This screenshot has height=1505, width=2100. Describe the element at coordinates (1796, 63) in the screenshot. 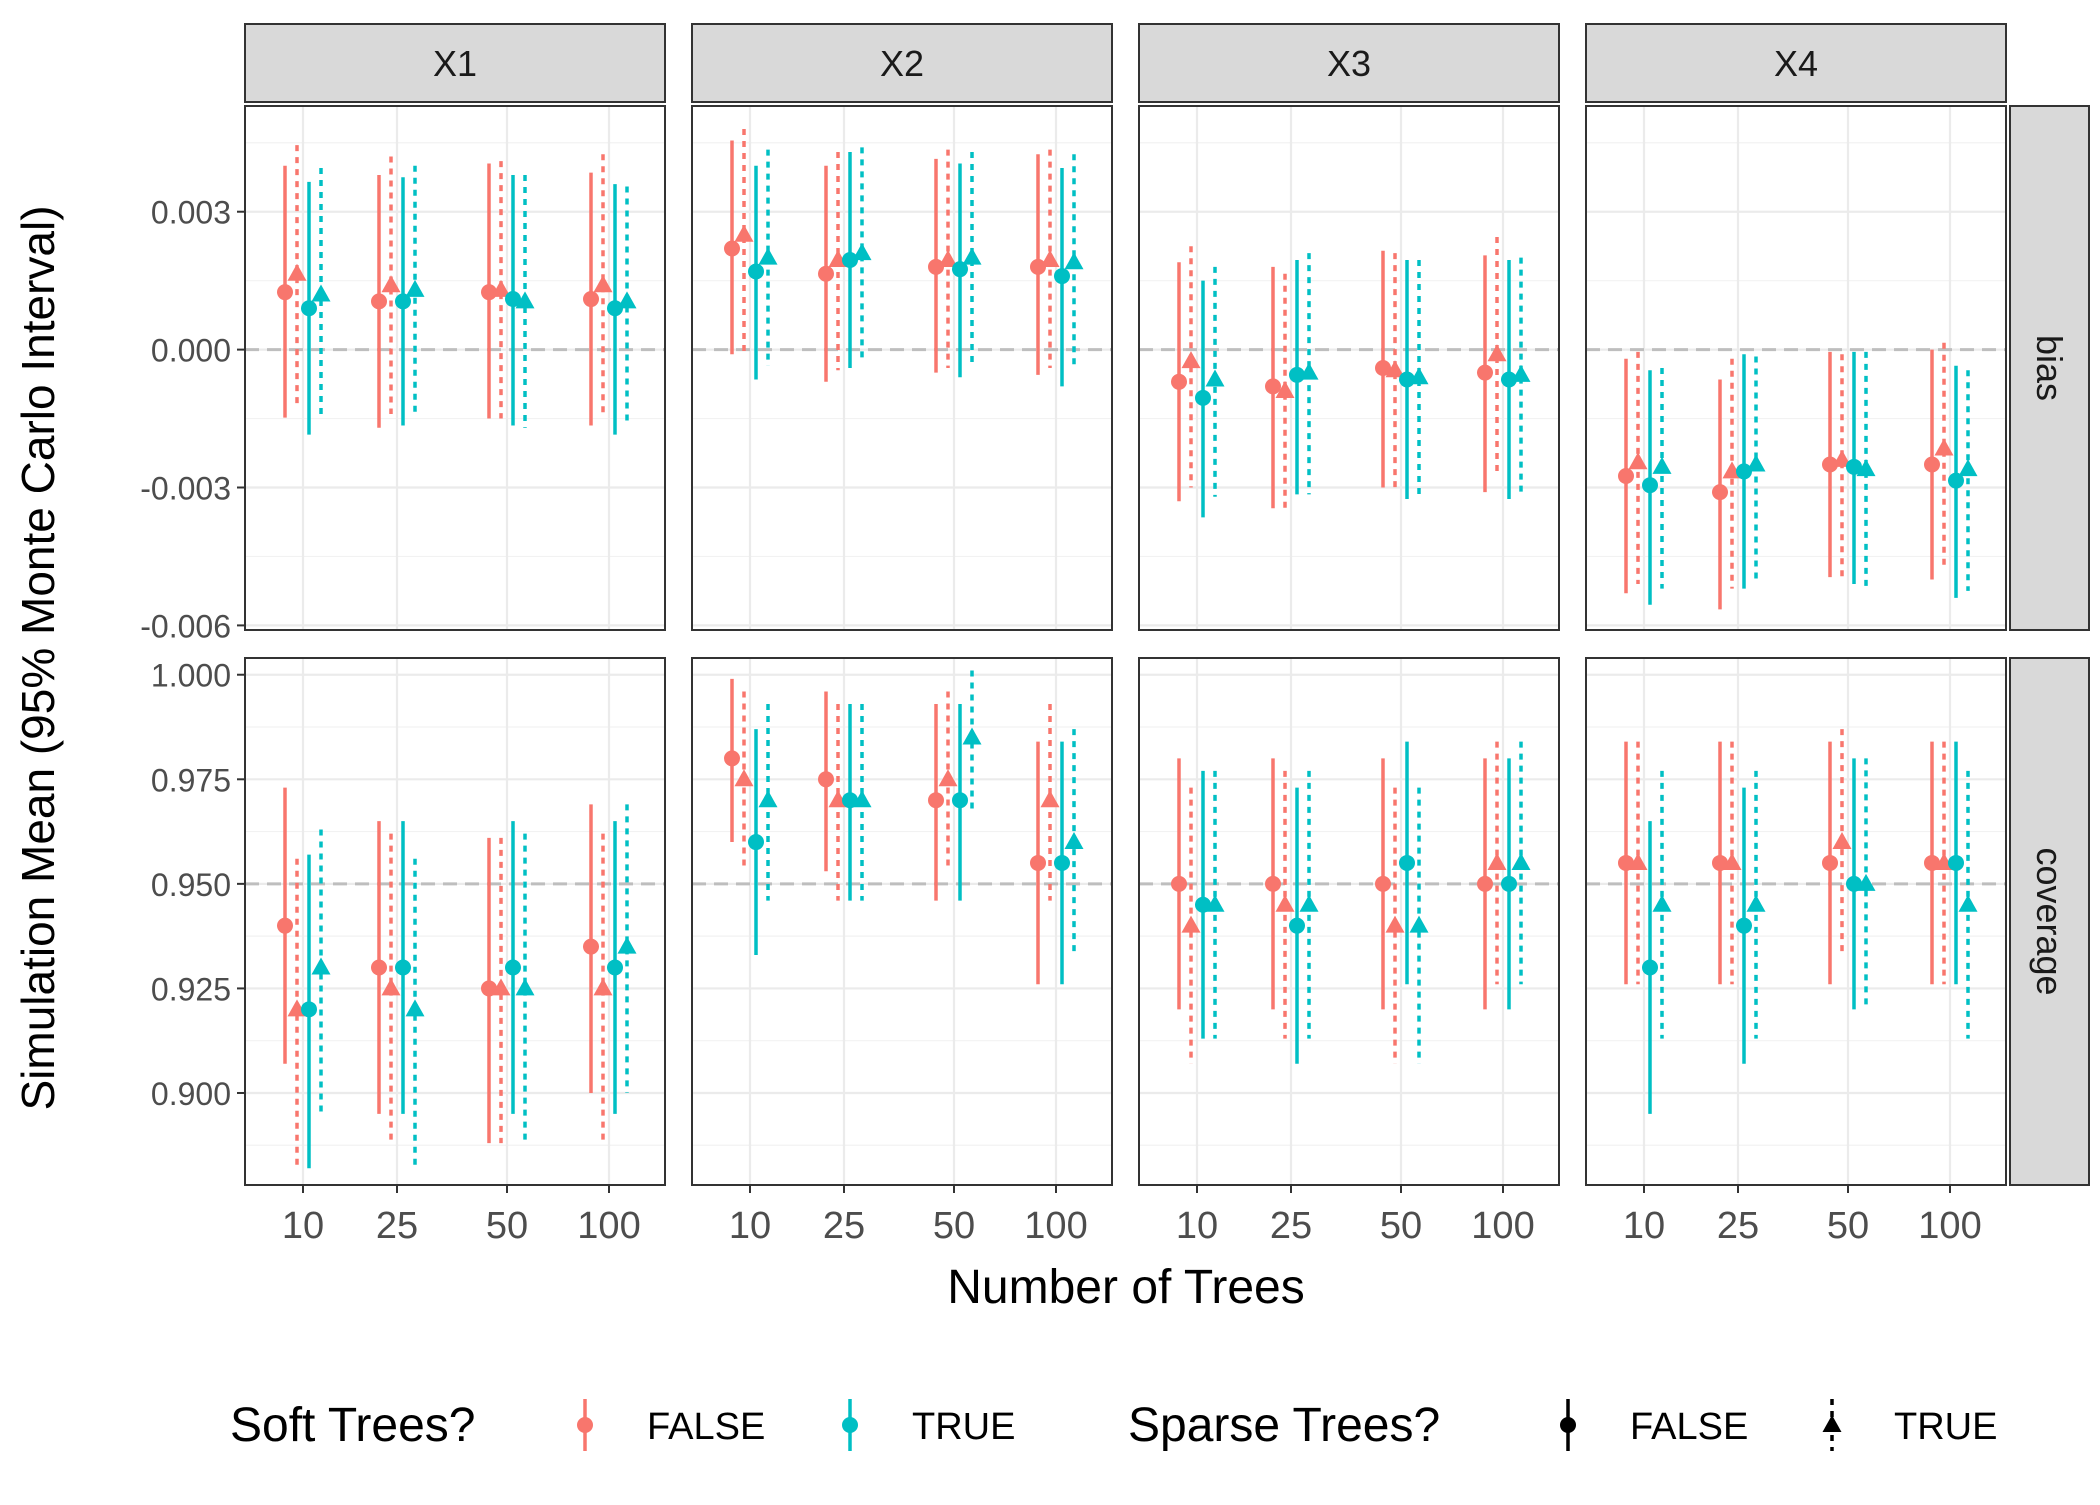

I see `facet-strip-x4` at that location.